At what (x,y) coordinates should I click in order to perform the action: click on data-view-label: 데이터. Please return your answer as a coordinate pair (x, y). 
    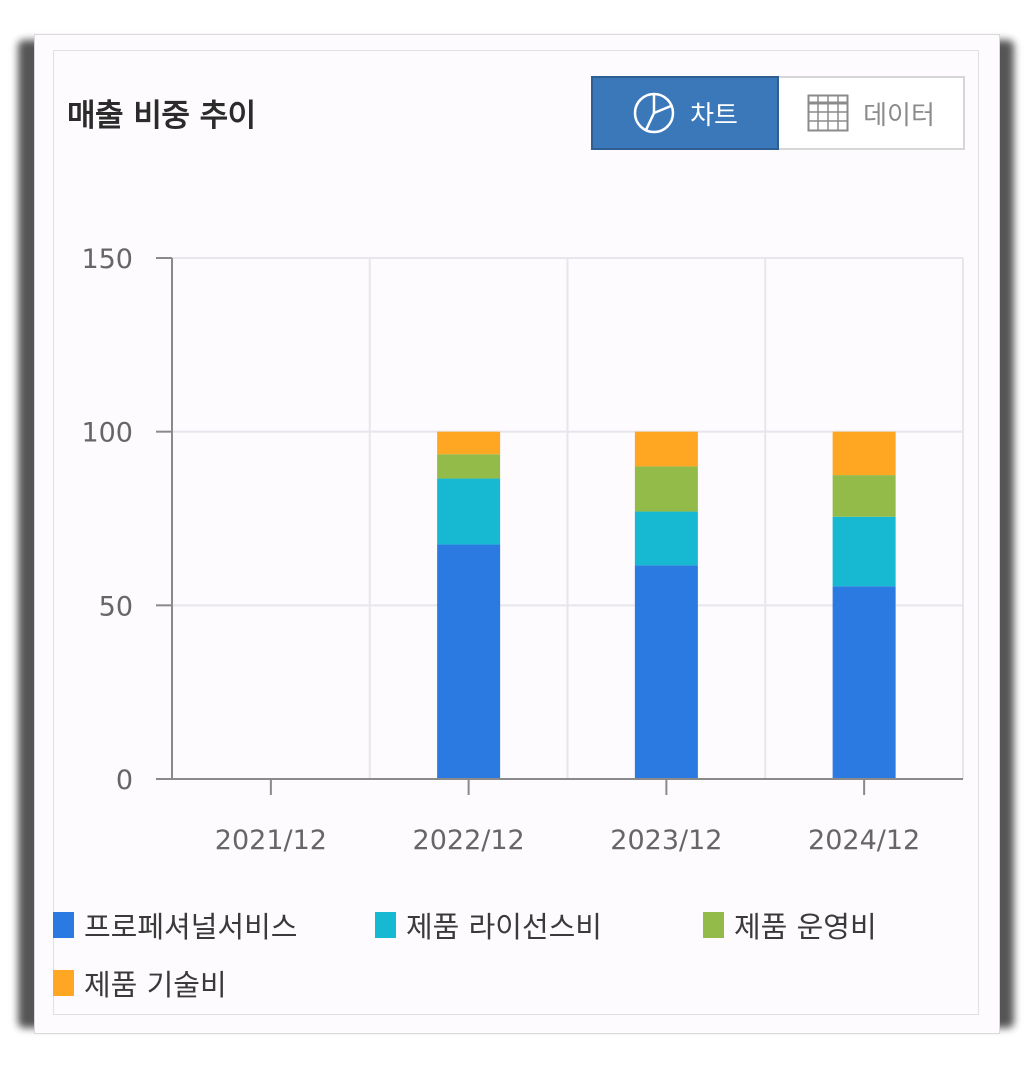
    Looking at the image, I should click on (899, 115).